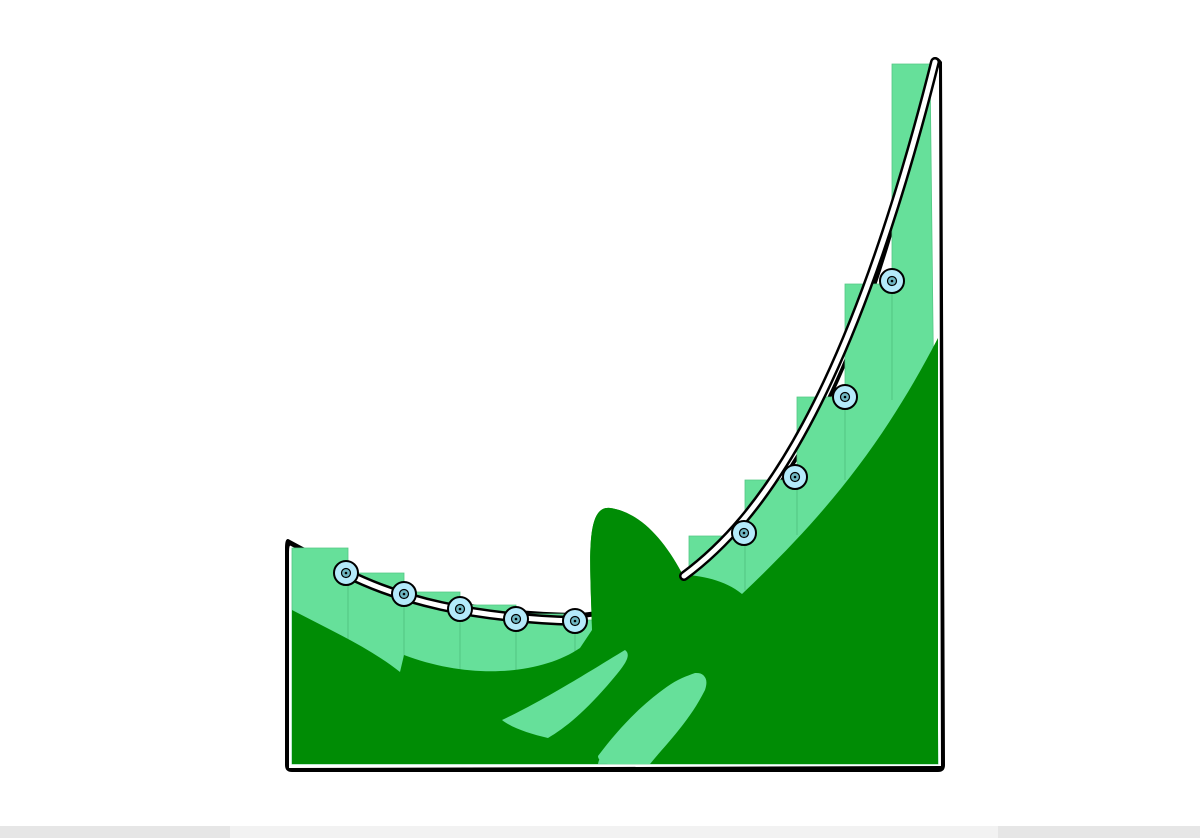 Image resolution: width=1200 pixels, height=838 pixels. What do you see at coordinates (637, 566) in the screenshot?
I see `wave-crest` at bounding box center [637, 566].